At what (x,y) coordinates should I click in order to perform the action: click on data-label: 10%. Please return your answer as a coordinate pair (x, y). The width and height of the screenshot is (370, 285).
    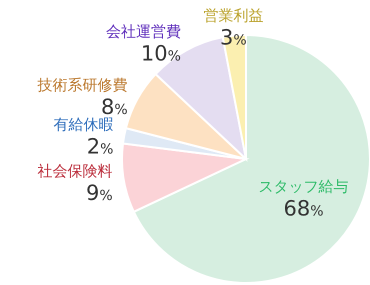
    Looking at the image, I should click on (160, 54).